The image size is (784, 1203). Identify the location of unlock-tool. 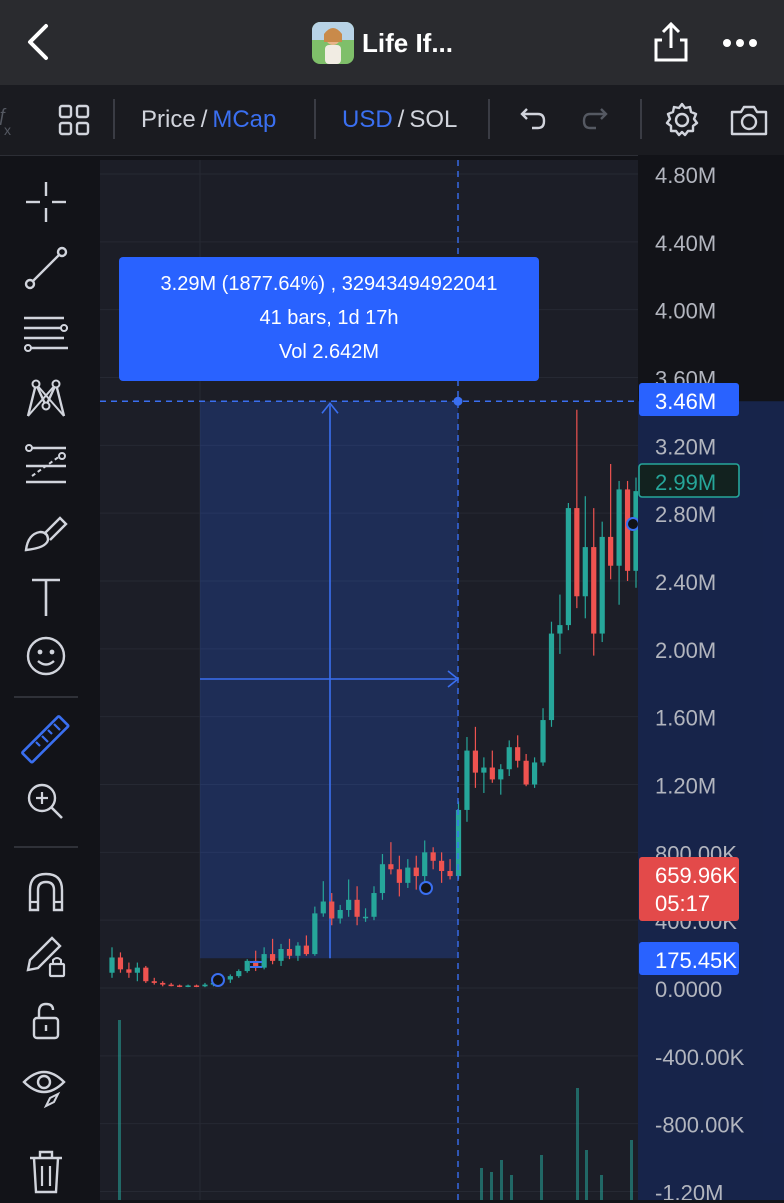
(46, 1022).